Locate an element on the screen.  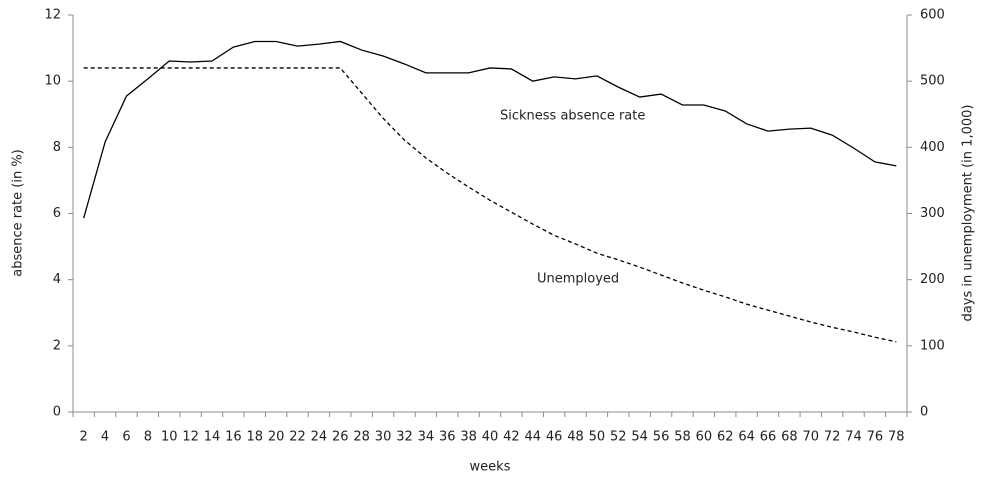
x-tick-label: 60 is located at coordinates (704, 437).